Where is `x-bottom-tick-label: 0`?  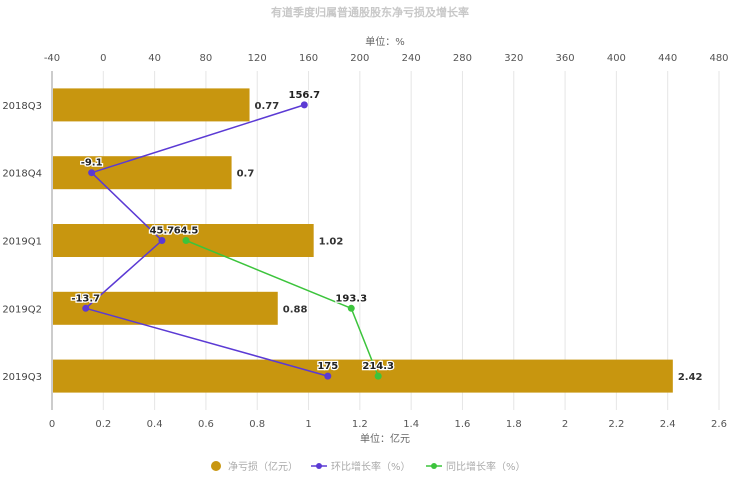 x-bottom-tick-label: 0 is located at coordinates (52, 424).